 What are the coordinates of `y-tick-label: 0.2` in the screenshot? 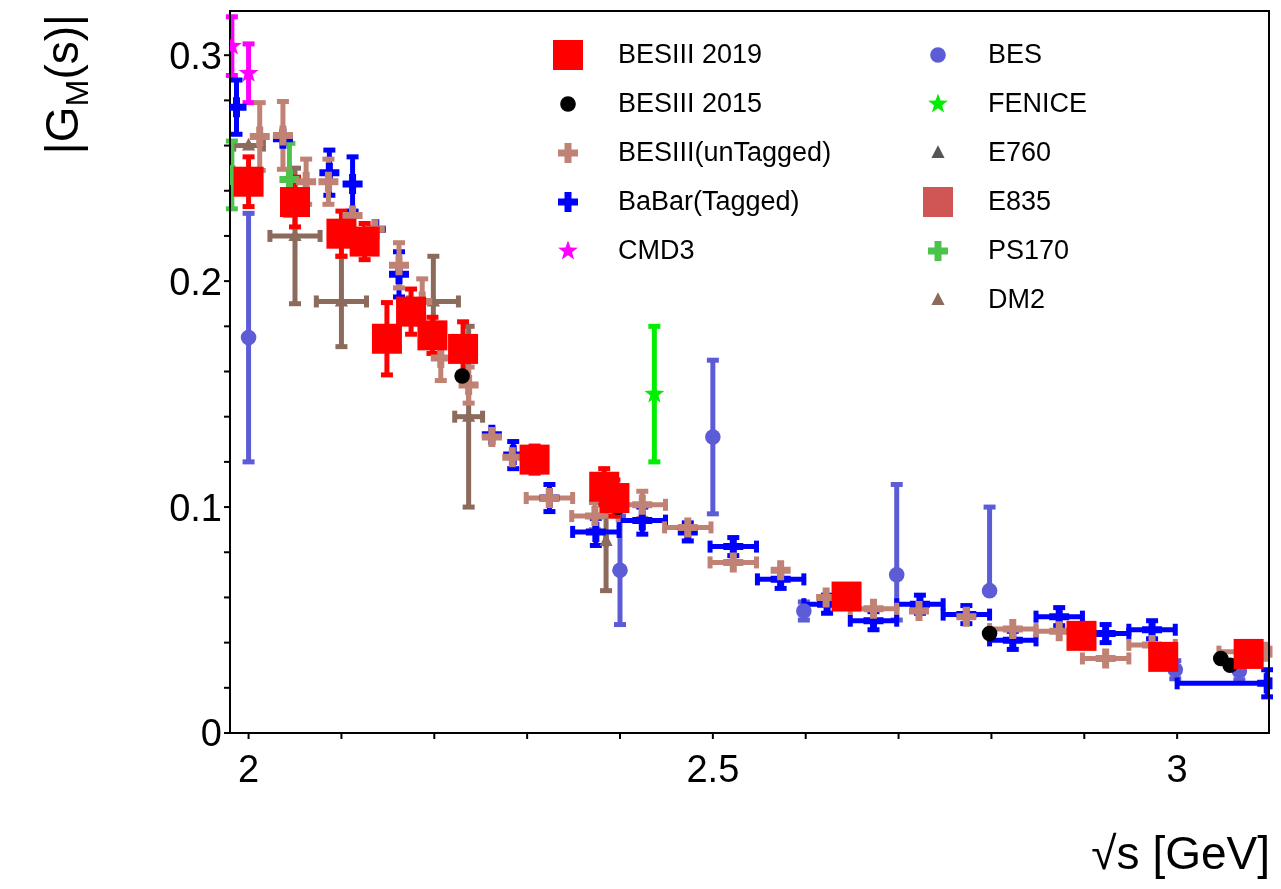 It's located at (195, 281).